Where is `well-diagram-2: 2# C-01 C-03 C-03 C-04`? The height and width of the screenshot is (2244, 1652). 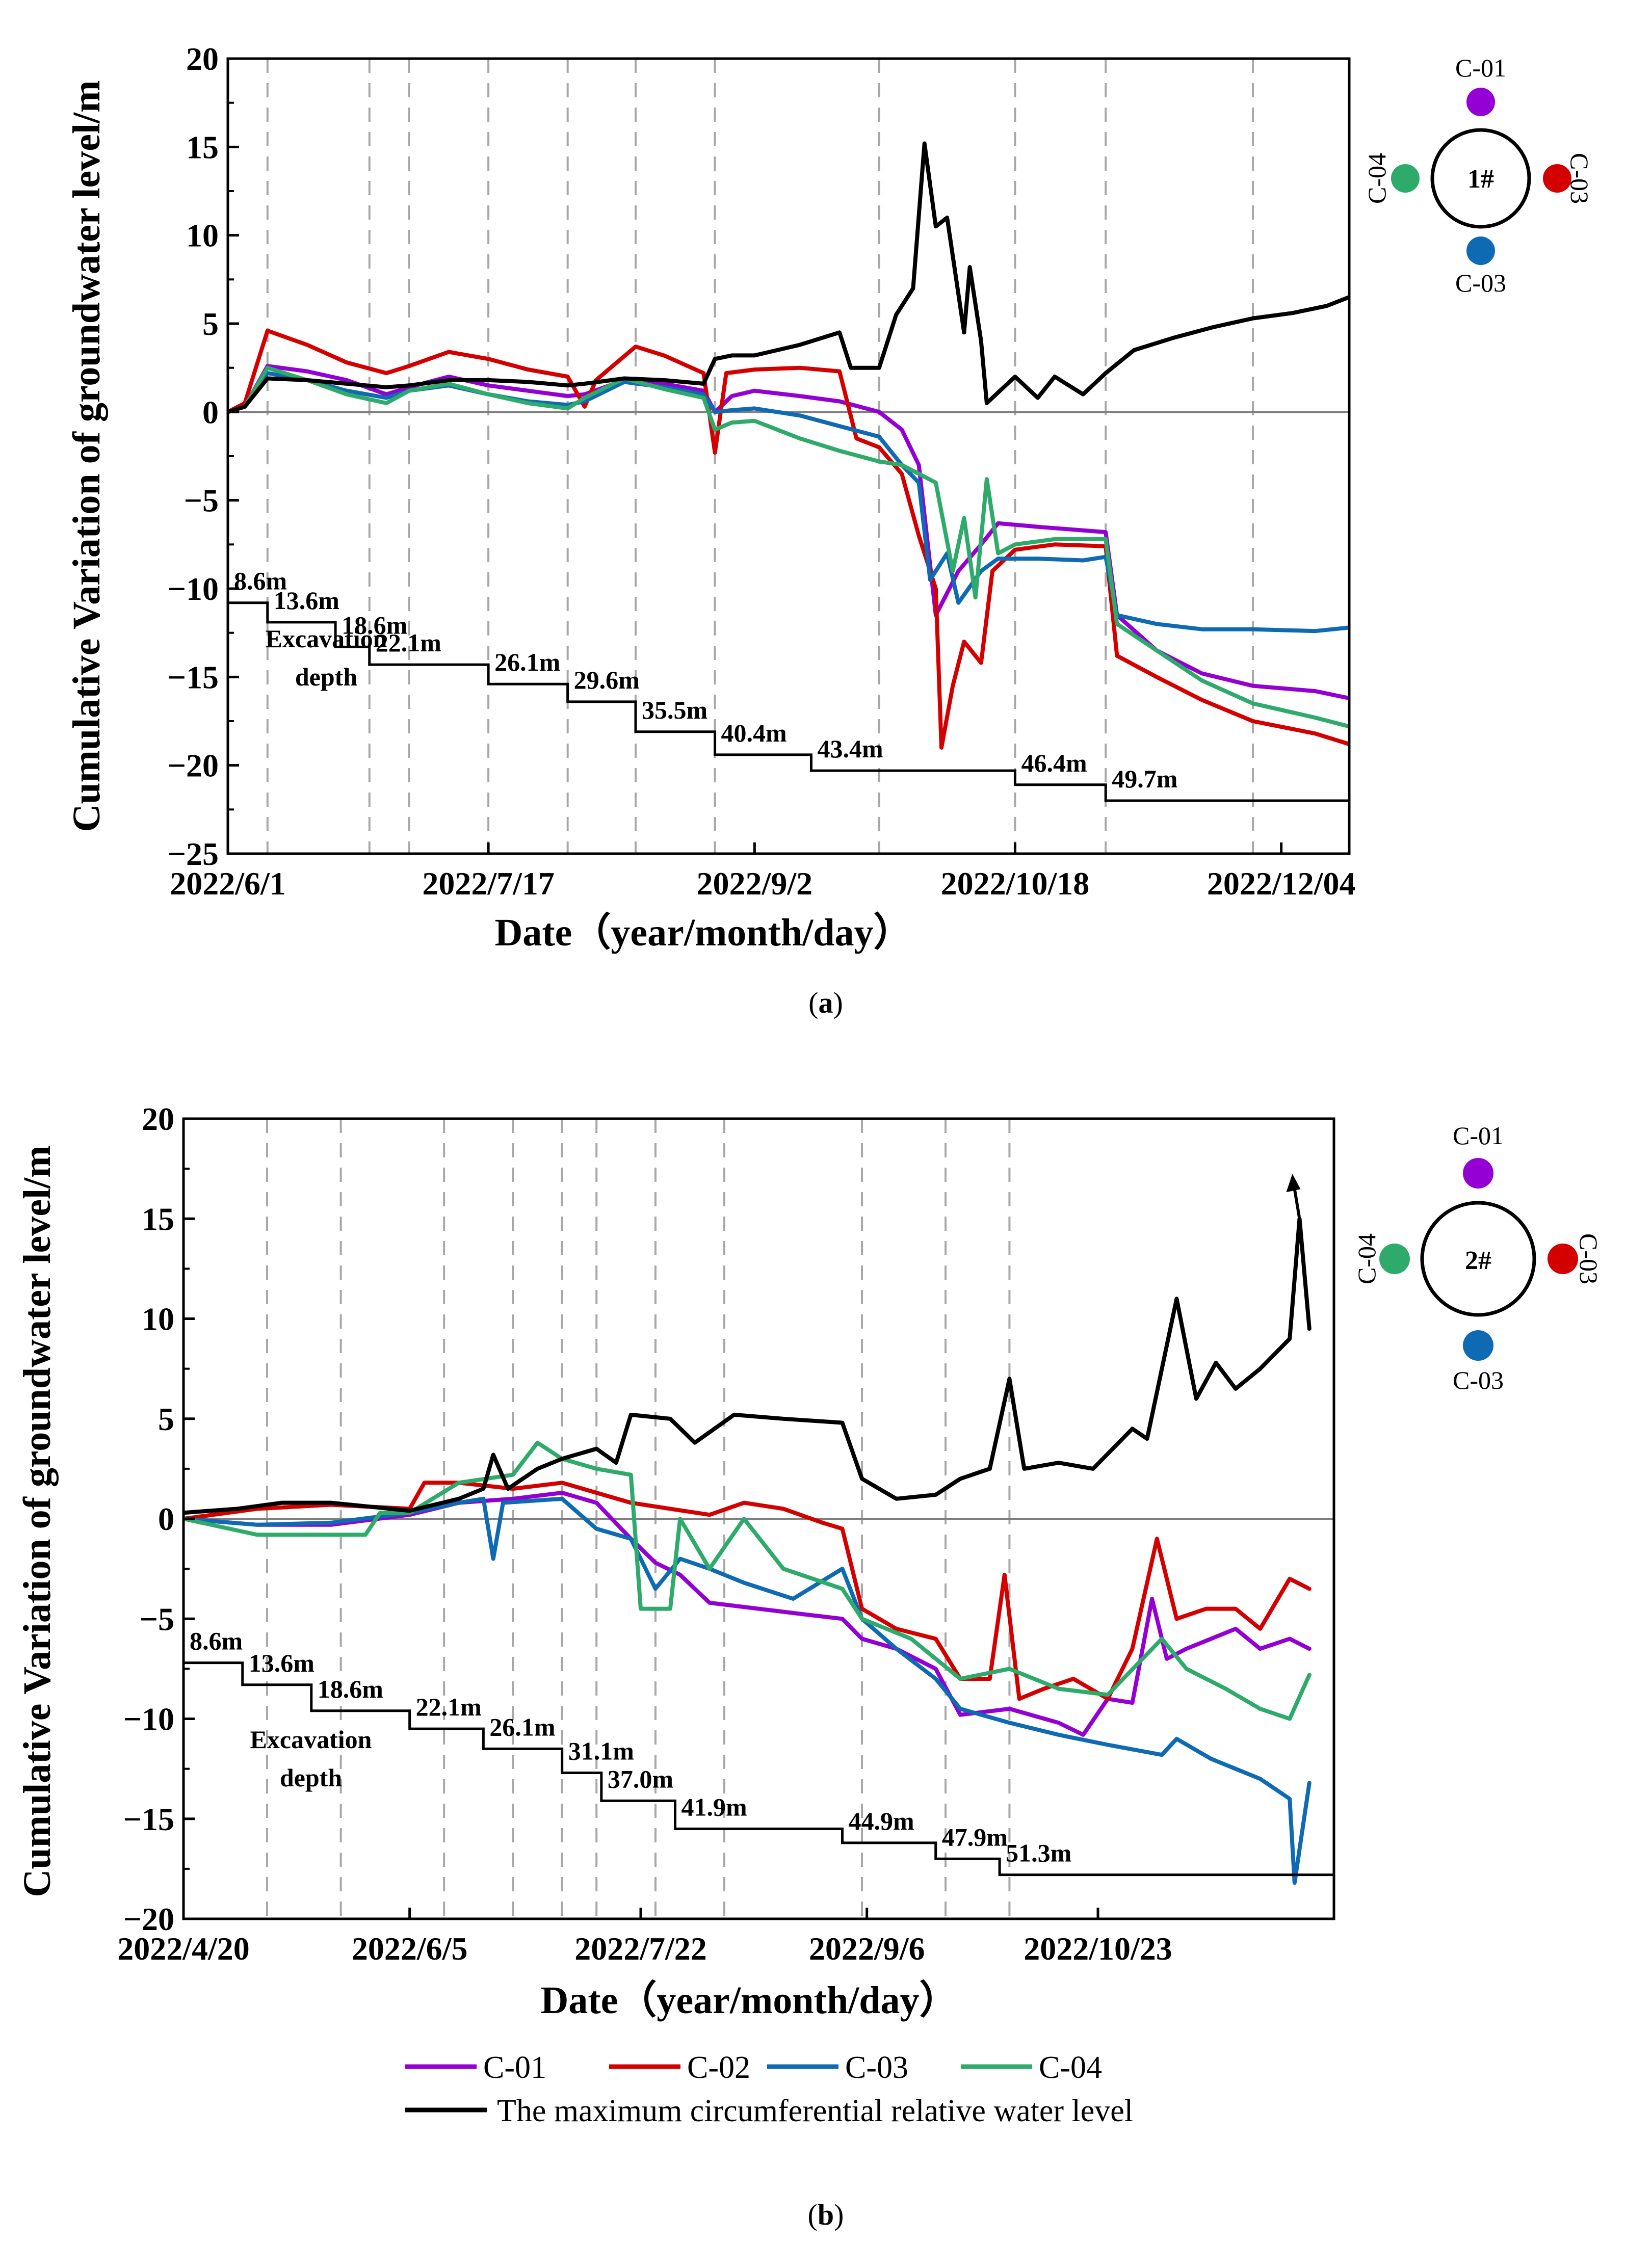
well-diagram-2: 2# C-01 C-03 C-03 C-04 is located at coordinates (1478, 1257).